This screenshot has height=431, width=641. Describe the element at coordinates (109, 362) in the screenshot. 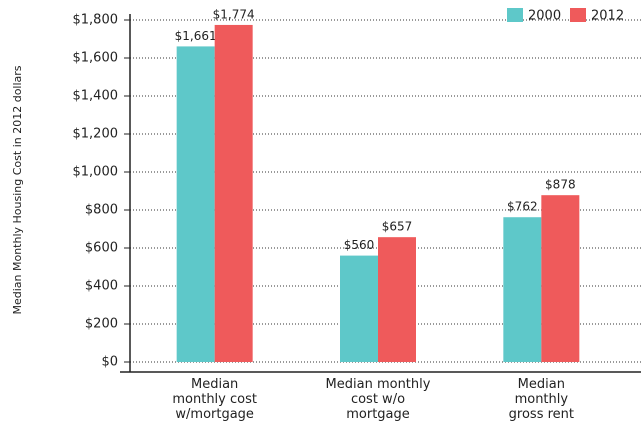

I see `y-tick-label: $0` at that location.